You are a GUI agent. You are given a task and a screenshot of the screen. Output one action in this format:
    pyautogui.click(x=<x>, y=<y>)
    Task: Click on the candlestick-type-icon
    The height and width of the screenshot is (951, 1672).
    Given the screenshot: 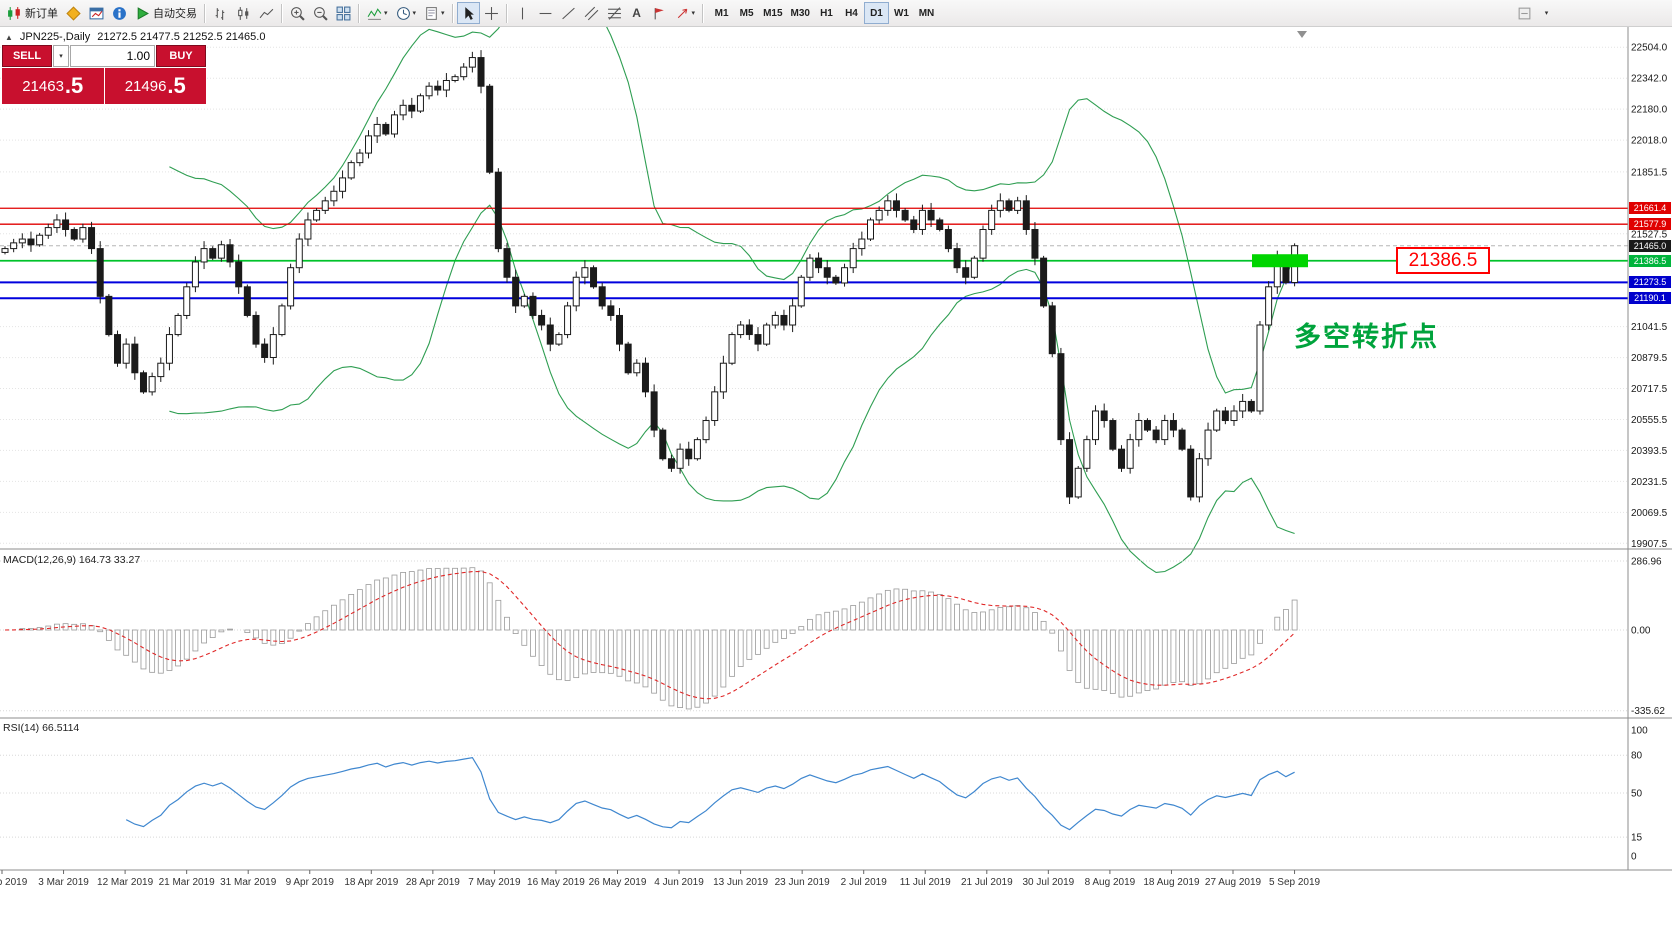 What is the action you would take?
    pyautogui.click(x=243, y=13)
    